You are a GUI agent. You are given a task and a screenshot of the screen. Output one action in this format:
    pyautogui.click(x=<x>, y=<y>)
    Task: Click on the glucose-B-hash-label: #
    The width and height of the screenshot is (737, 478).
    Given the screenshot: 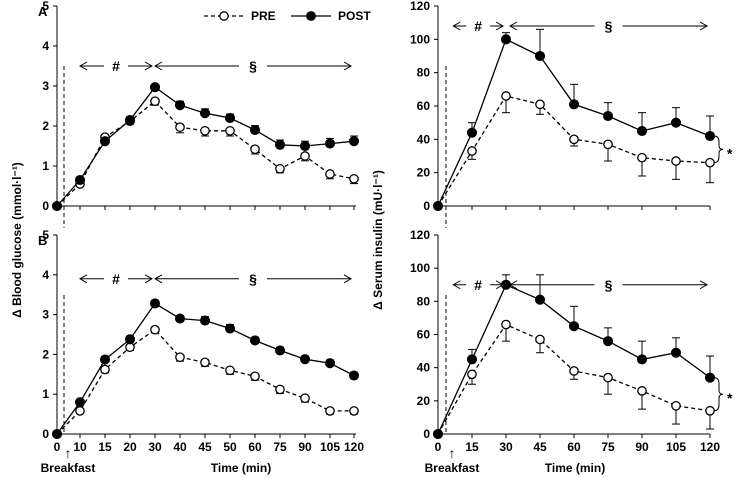 What is the action you would take?
    pyautogui.click(x=116, y=279)
    